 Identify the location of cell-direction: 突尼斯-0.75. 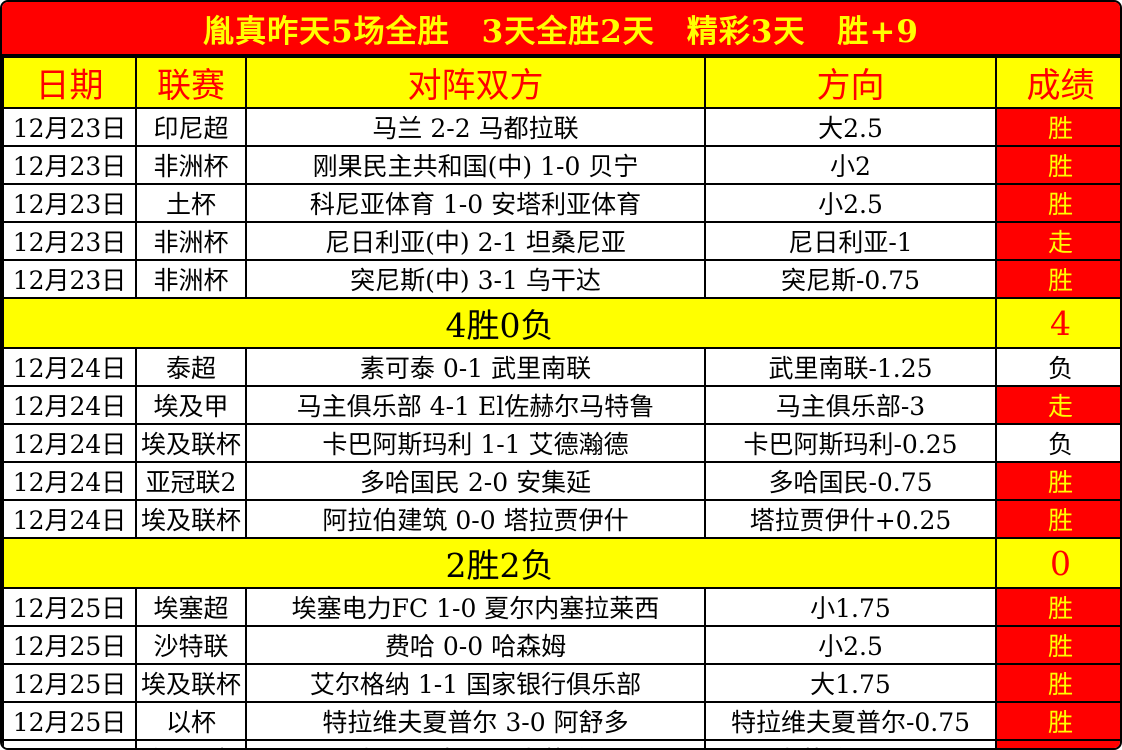
(850, 279).